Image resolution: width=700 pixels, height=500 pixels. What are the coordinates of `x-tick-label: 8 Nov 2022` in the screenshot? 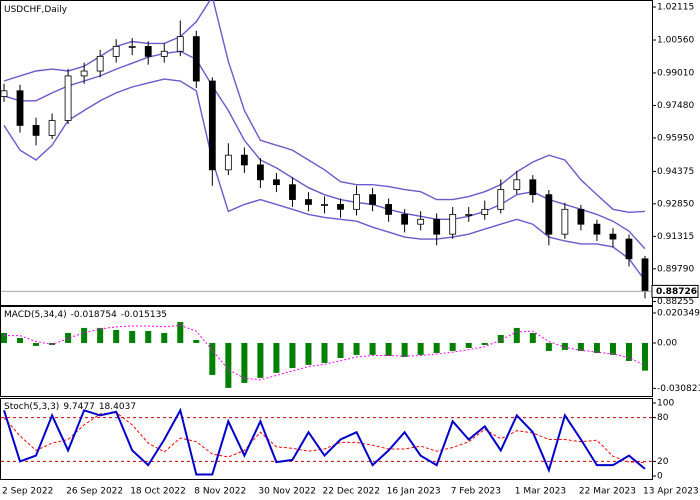 It's located at (220, 492).